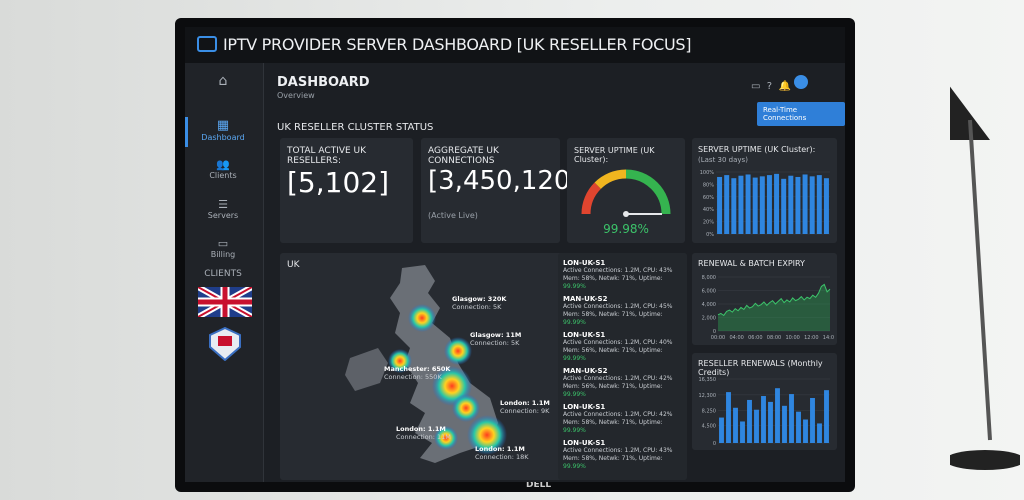 The image size is (1024, 500). I want to click on server-stats: Mem: 56%, Netwk: 71%, Uptime: 99.99%, so click(622, 391).